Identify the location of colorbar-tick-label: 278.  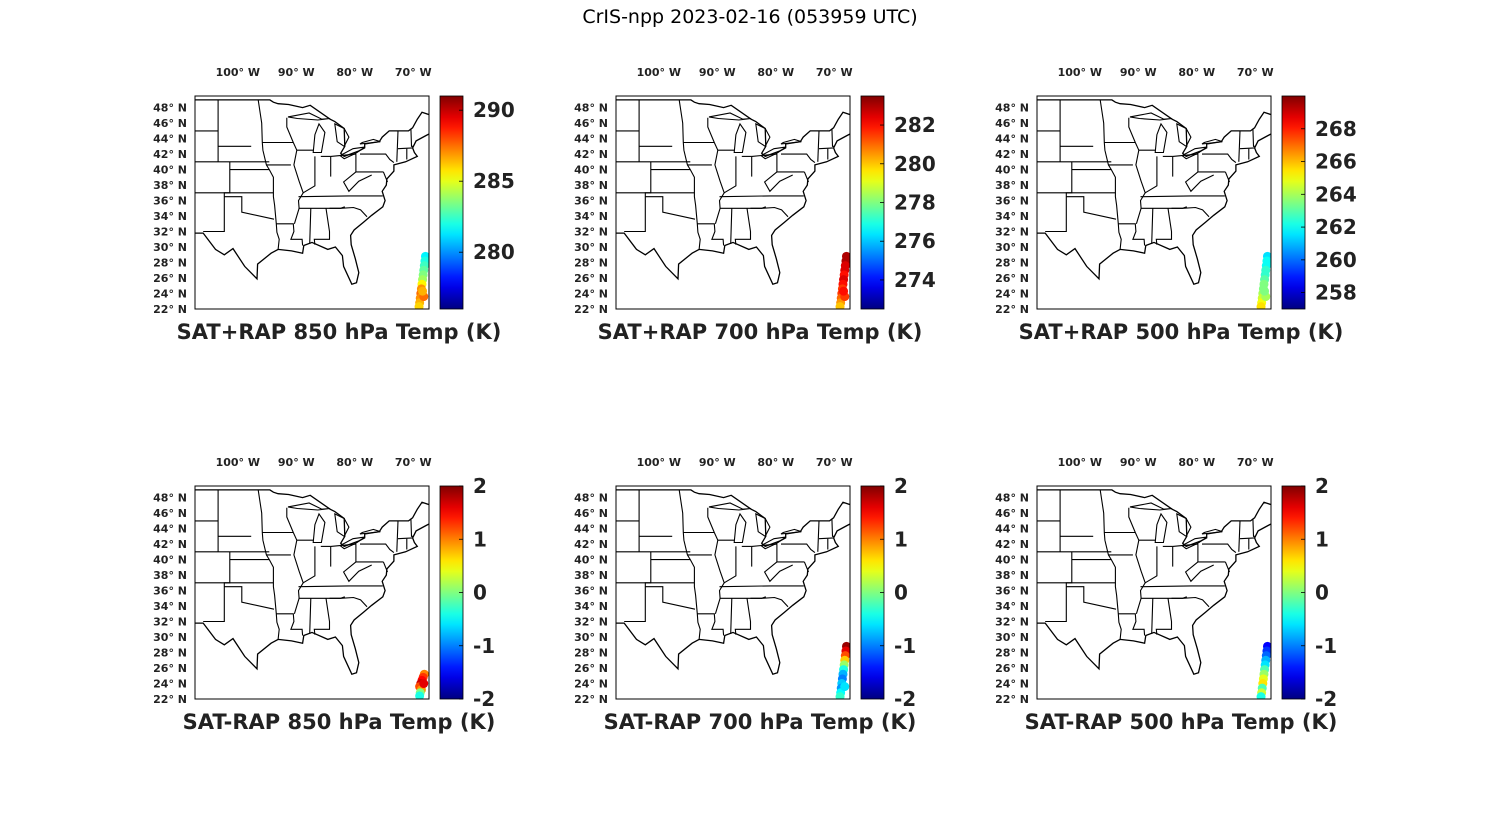
(915, 203).